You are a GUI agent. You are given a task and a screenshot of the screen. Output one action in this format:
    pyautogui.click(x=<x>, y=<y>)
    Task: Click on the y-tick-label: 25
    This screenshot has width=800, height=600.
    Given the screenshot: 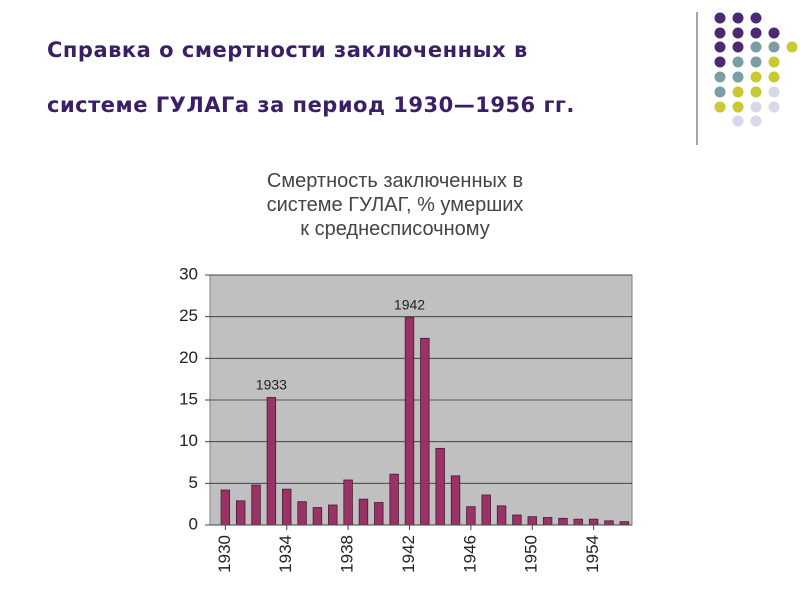 What is the action you would take?
    pyautogui.click(x=188, y=315)
    